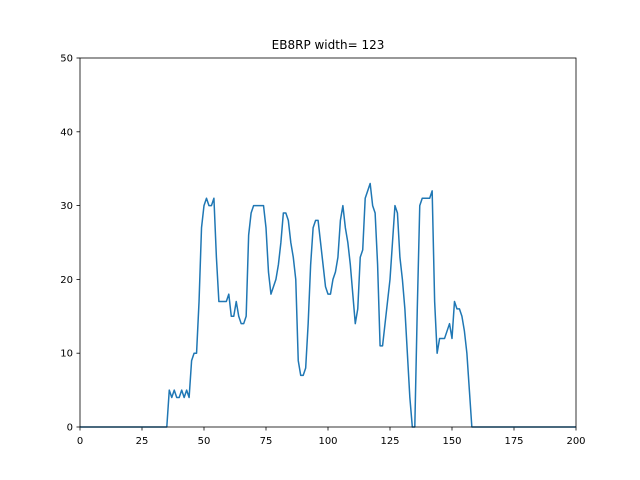 The width and height of the screenshot is (640, 480). I want to click on chart-title: EB8RP width= 123, so click(328, 45).